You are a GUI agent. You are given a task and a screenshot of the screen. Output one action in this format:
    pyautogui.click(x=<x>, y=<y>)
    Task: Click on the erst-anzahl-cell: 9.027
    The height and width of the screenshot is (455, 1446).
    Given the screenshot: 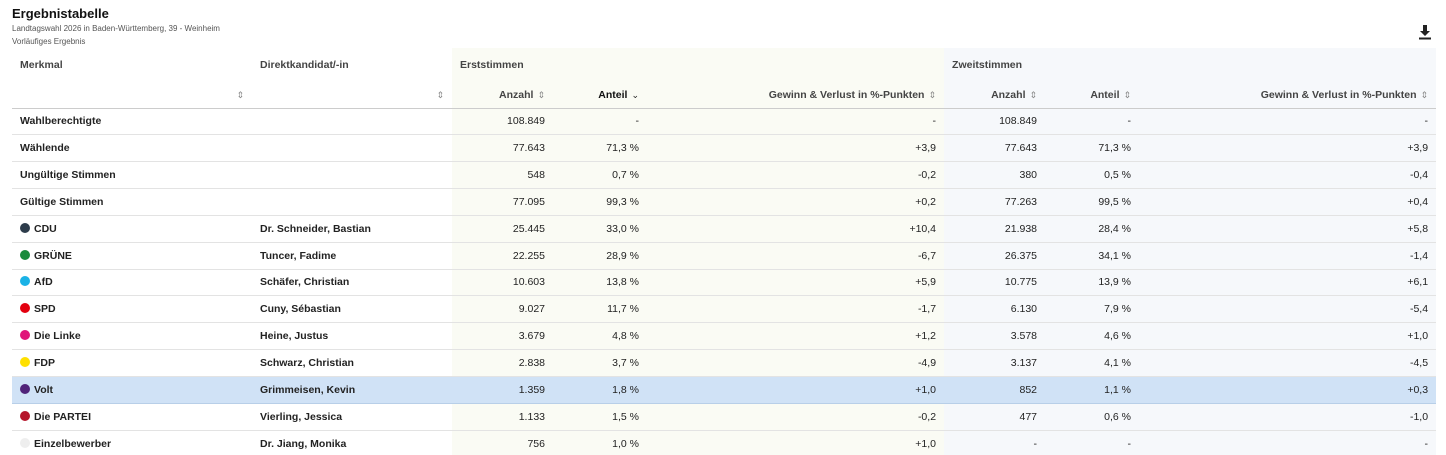 What is the action you would take?
    pyautogui.click(x=502, y=309)
    